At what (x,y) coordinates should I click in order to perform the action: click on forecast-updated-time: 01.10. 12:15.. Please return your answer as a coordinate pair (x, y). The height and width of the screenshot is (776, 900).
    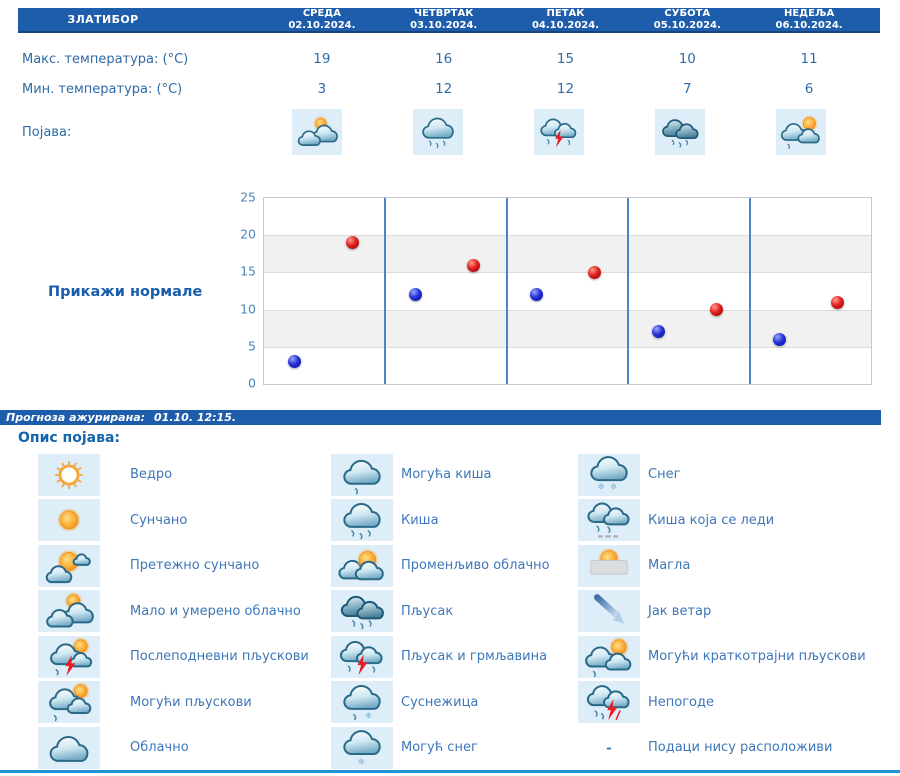
    Looking at the image, I should click on (195, 417).